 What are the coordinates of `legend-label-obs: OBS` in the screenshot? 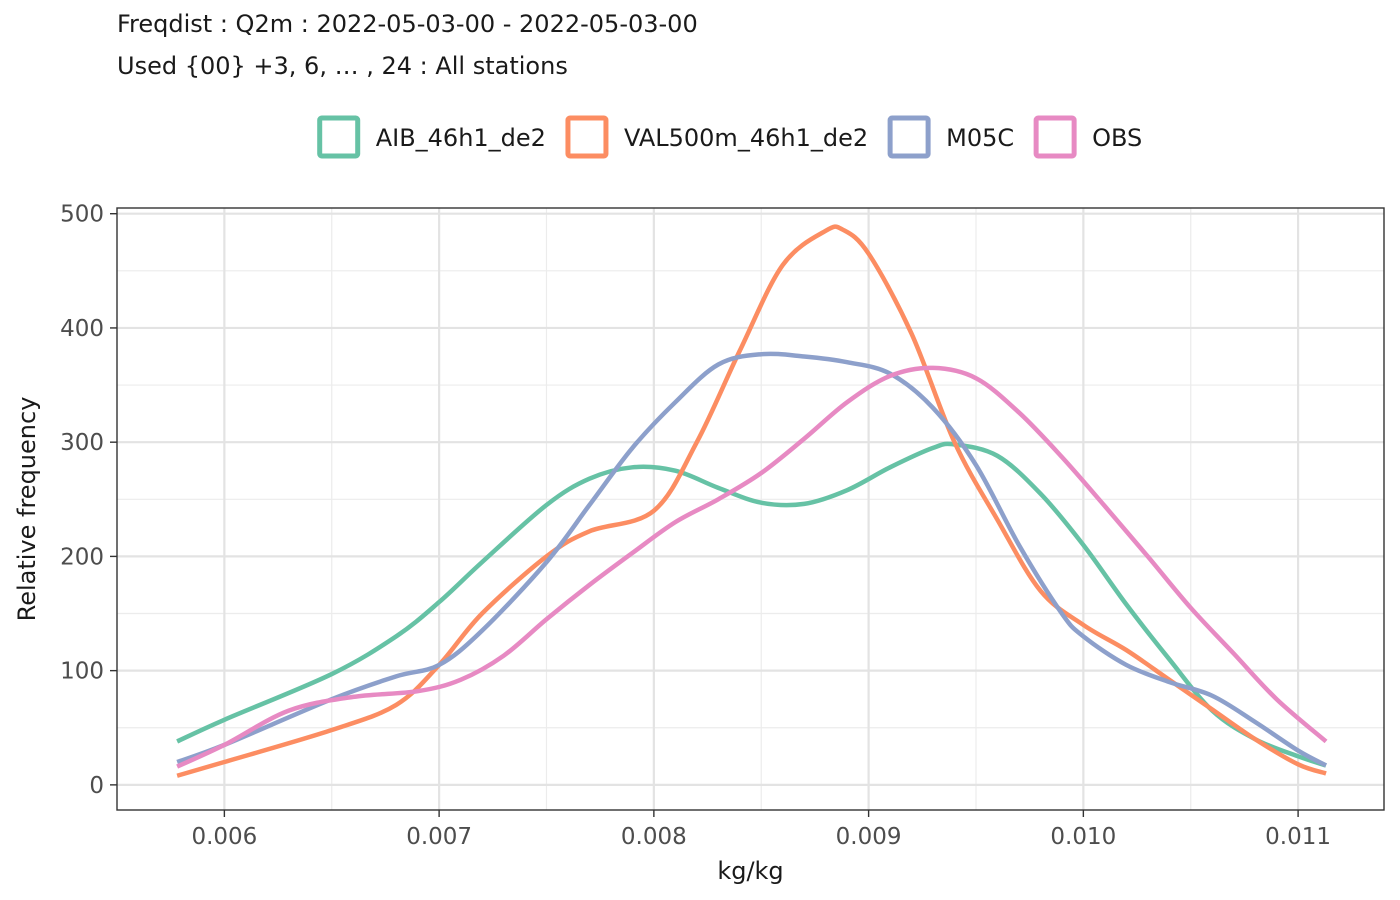 It's located at (1117, 138).